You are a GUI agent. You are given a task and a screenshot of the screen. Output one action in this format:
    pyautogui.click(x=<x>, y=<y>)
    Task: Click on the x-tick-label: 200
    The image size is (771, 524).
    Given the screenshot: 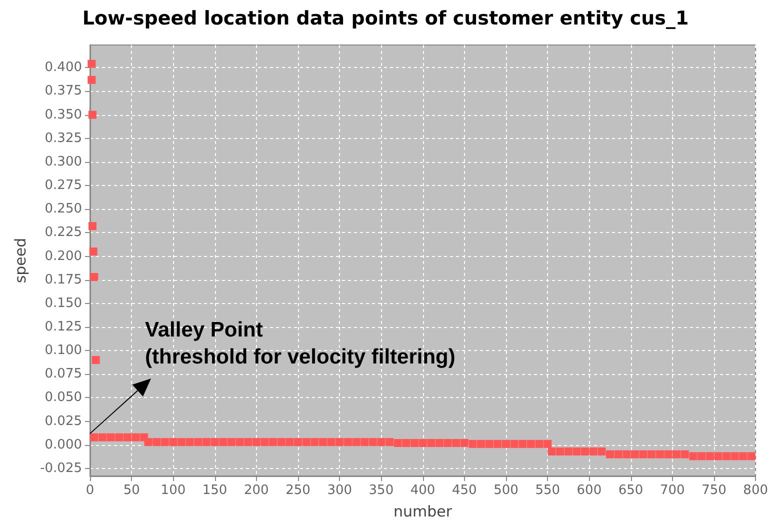 What is the action you would take?
    pyautogui.click(x=256, y=490)
    